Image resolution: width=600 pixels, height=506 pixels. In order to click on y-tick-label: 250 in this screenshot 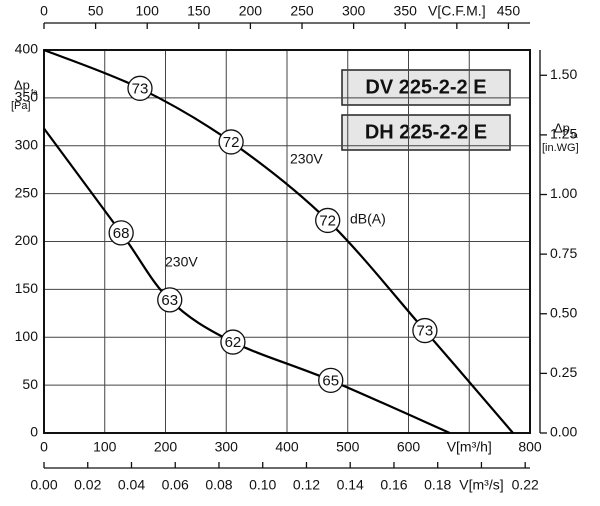, I will do `click(27, 192)`.